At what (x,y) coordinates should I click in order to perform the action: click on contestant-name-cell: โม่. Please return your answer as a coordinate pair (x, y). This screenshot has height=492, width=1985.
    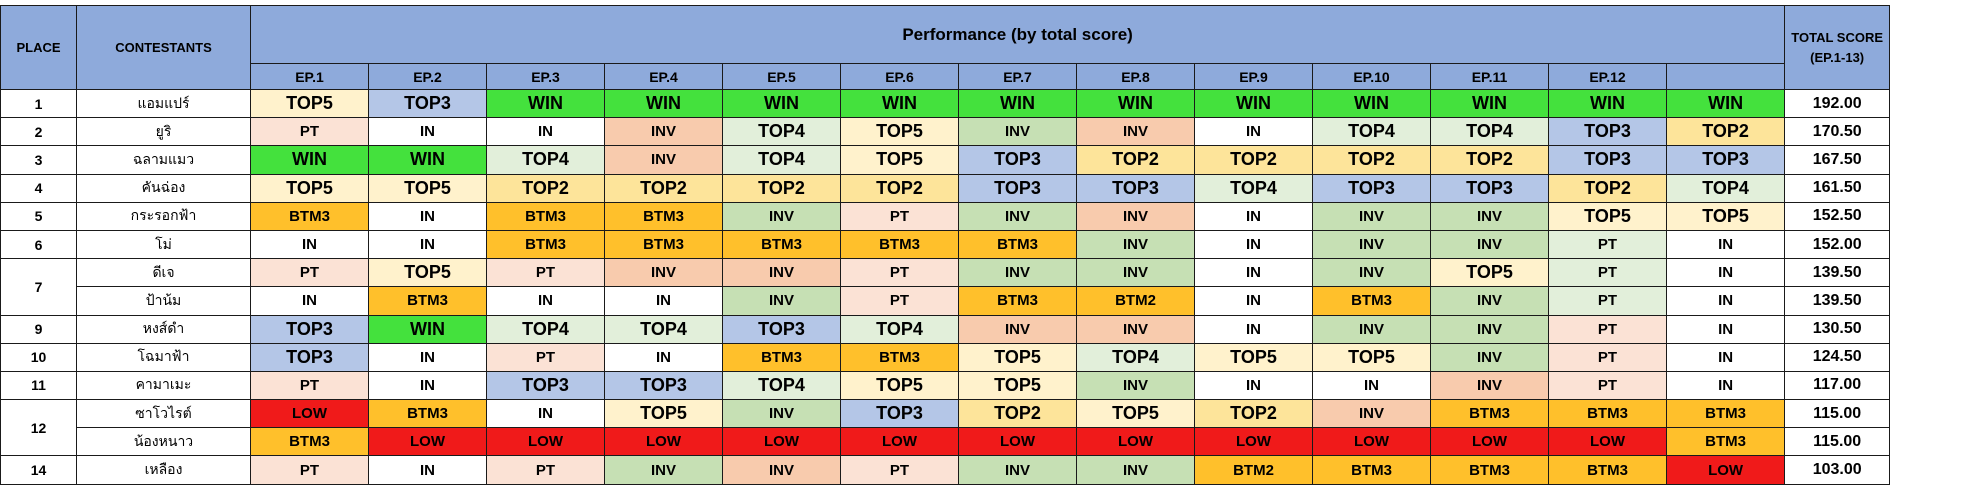
    Looking at the image, I should click on (163, 244).